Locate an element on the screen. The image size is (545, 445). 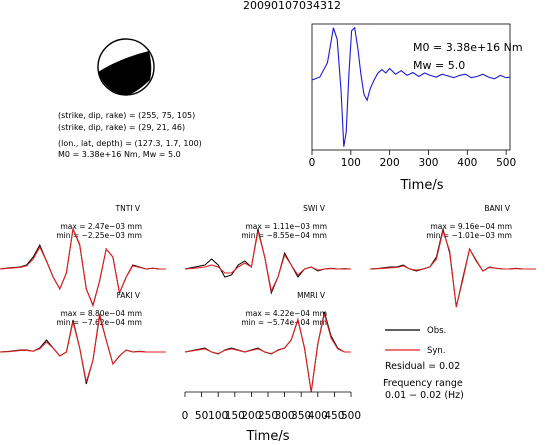
wave-x-tick-label: 200 is located at coordinates (251, 416).